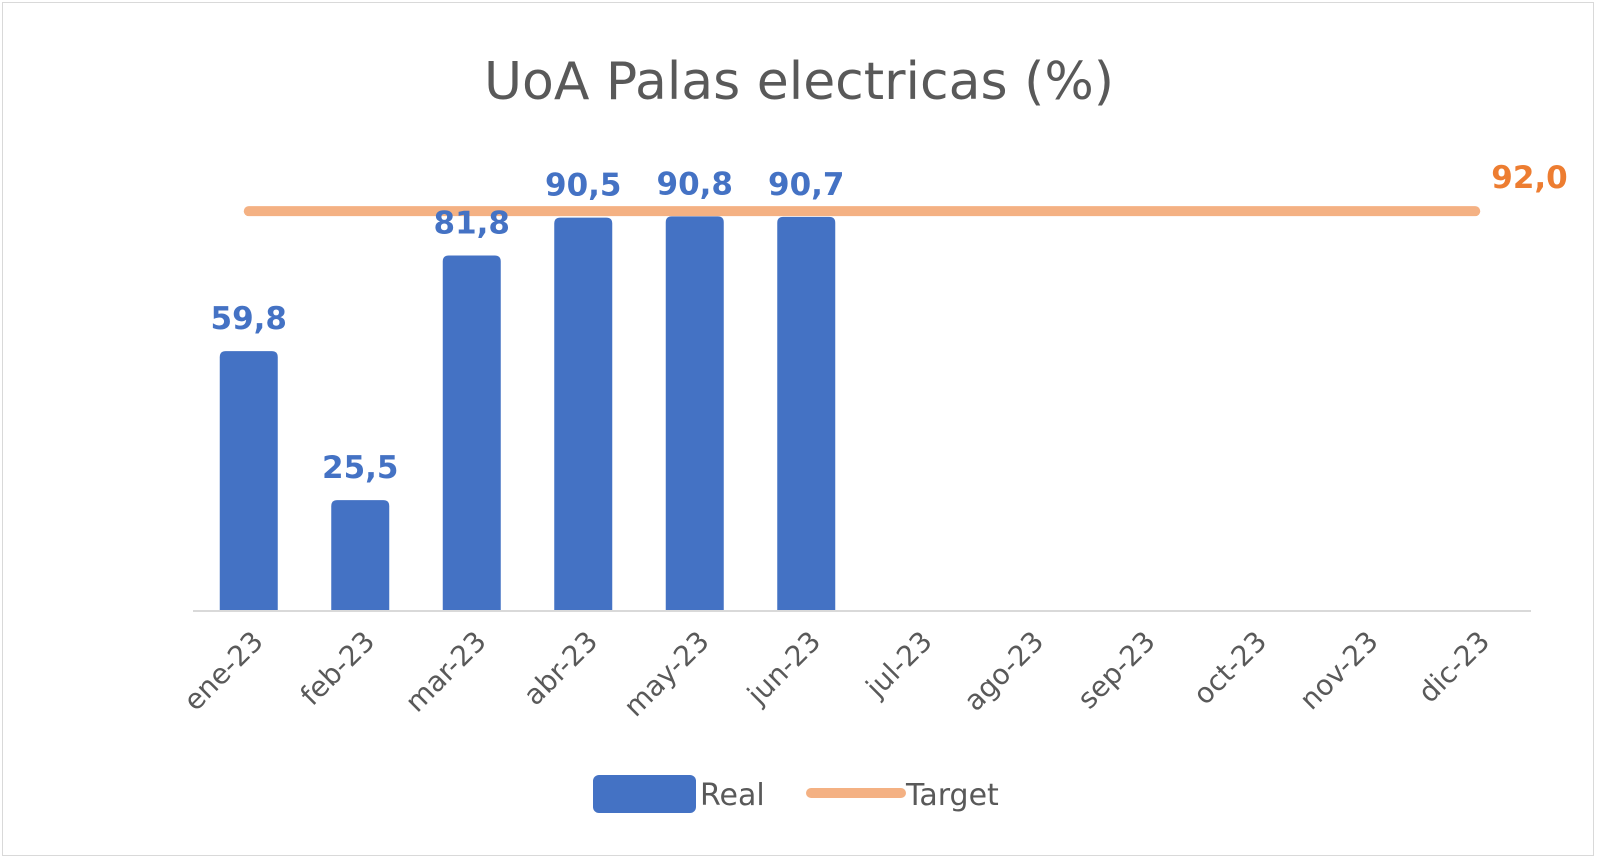 The image size is (1598, 860). I want to click on data-label-ene-23: 59,8, so click(249, 319).